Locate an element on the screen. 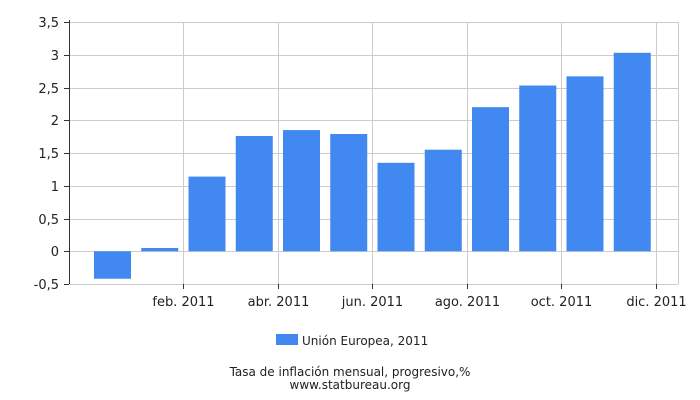 The height and width of the screenshot is (400, 700). x-tick-label: oct. 2011 is located at coordinates (562, 302).